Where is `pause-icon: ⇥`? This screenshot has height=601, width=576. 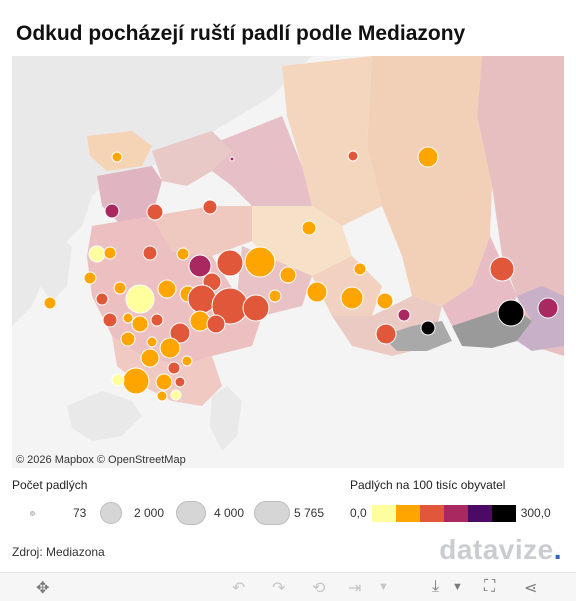 pause-icon: ⇥ is located at coordinates (355, 588).